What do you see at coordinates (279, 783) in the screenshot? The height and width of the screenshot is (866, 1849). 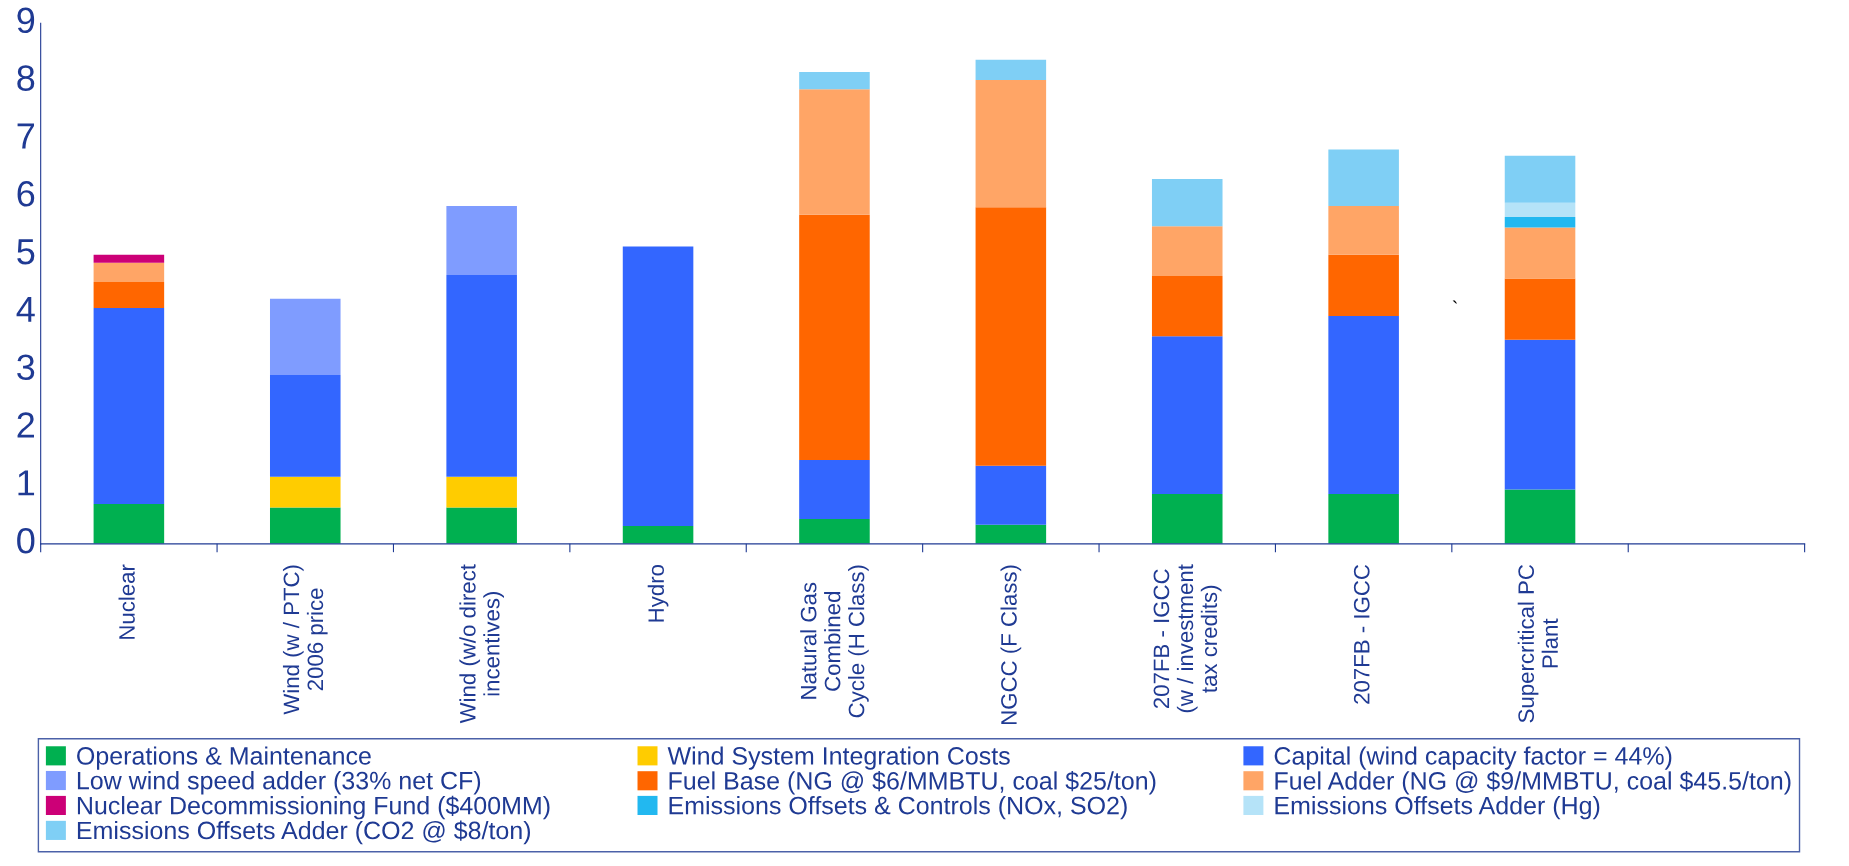 I see `legend-label: Low wind speed adder (33% net CF)` at bounding box center [279, 783].